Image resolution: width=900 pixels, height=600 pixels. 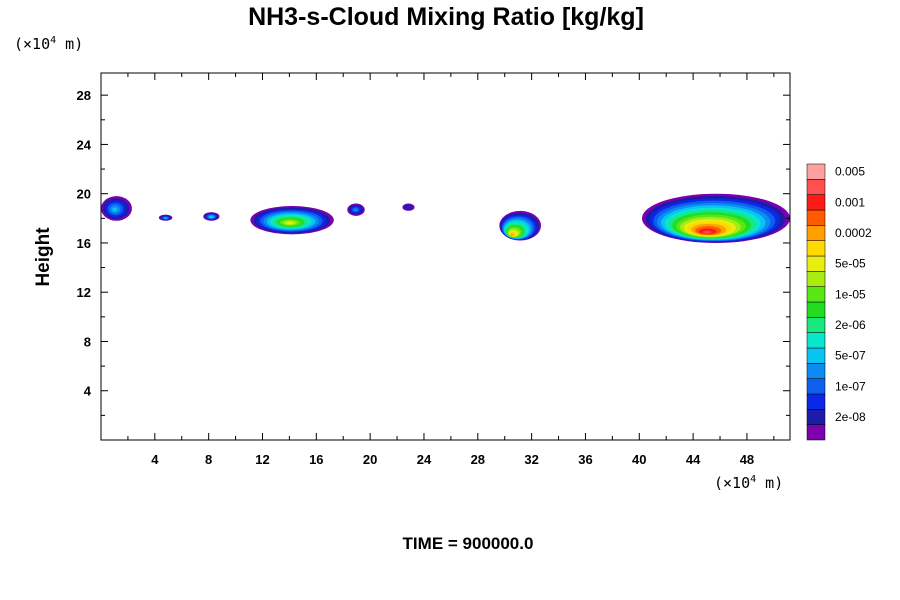 I want to click on x-unit-exp: 4, so click(x=753, y=479).